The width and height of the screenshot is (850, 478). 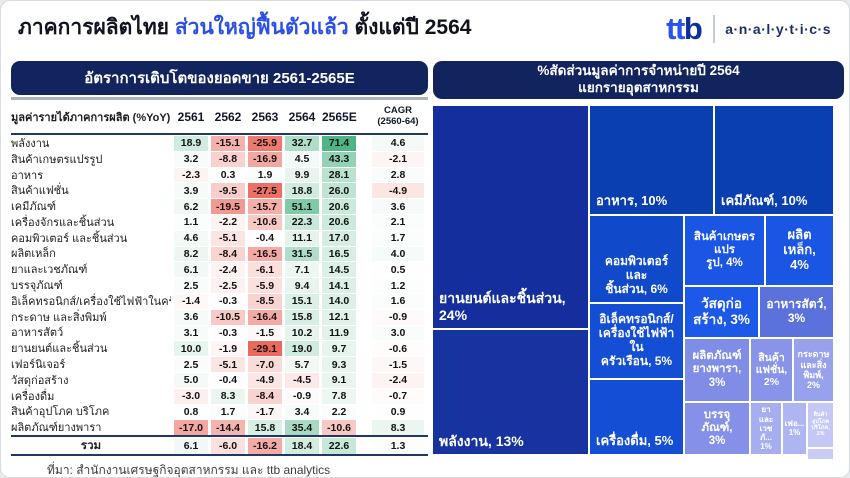 I want to click on row-label: วัสดุก่อสร้าง, so click(x=40, y=380).